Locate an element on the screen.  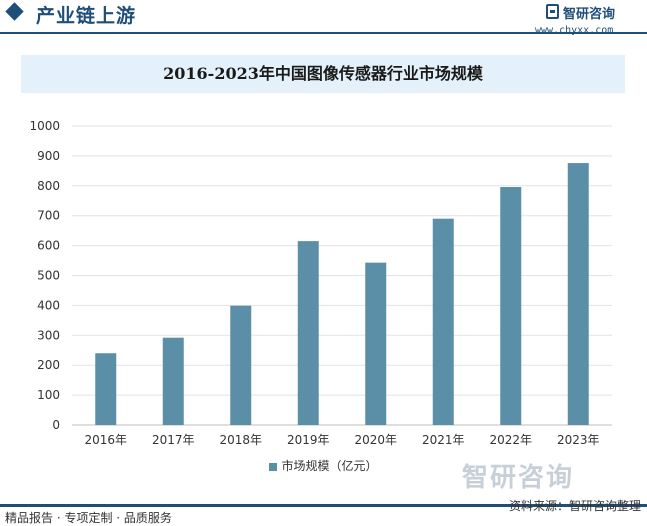
x-tick-label: 2018年 is located at coordinates (240, 440).